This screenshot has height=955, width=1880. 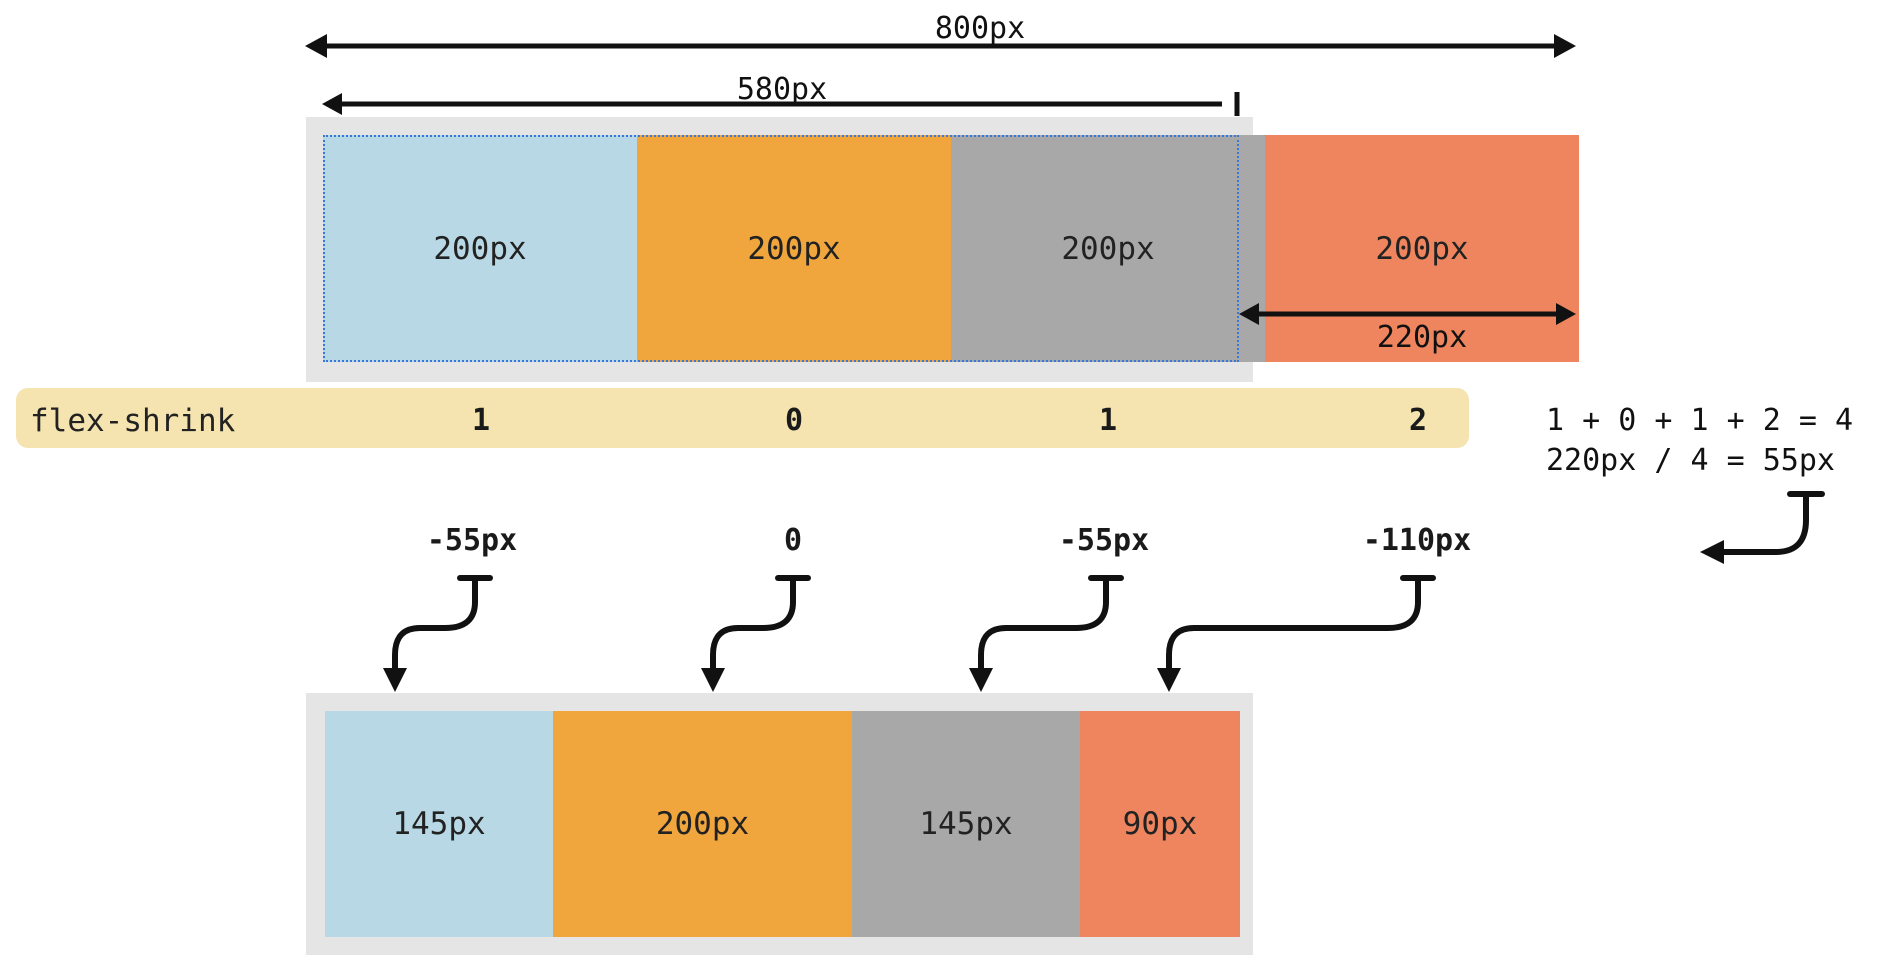 I want to click on item-after-3-label: 145px, so click(x=966, y=824).